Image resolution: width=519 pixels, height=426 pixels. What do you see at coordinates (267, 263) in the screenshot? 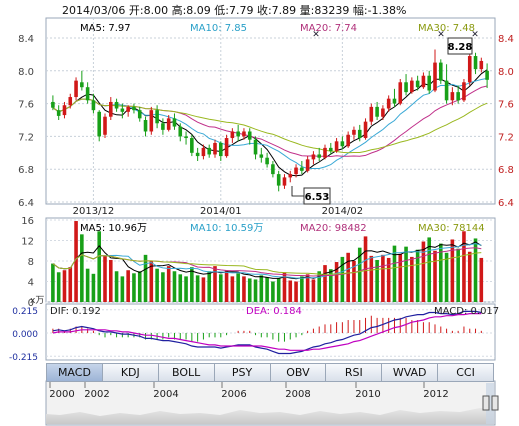
I see `volume-ma30-line` at bounding box center [267, 263].